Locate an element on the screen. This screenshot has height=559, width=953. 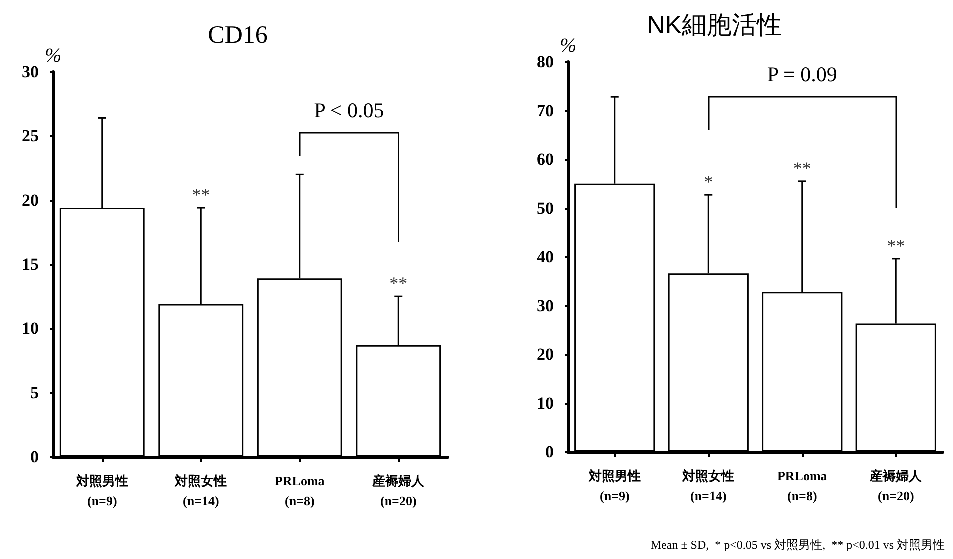
chart-title: CD16 is located at coordinates (238, 35).